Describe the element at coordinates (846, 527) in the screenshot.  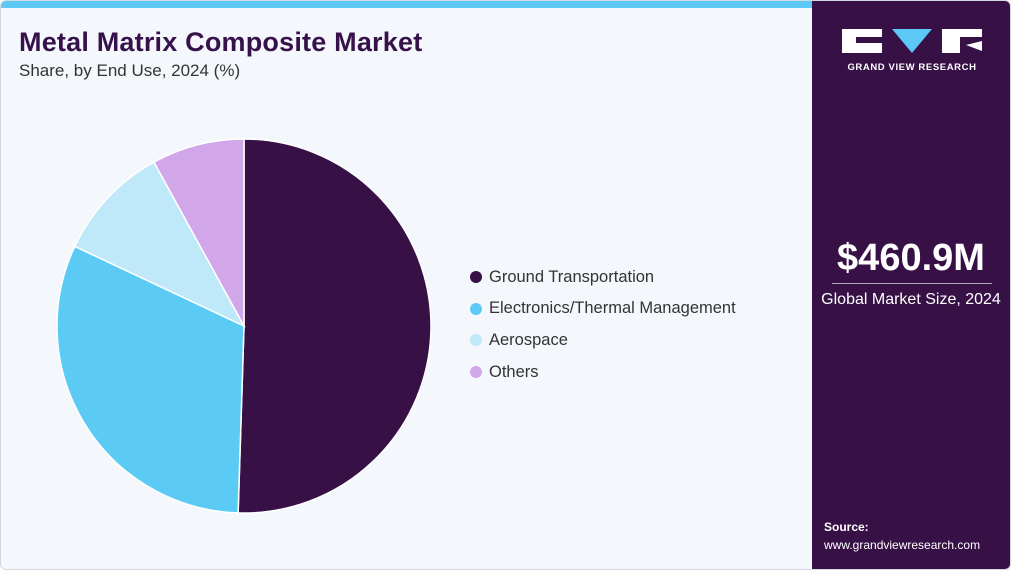
I see `source-label: Source:` at that location.